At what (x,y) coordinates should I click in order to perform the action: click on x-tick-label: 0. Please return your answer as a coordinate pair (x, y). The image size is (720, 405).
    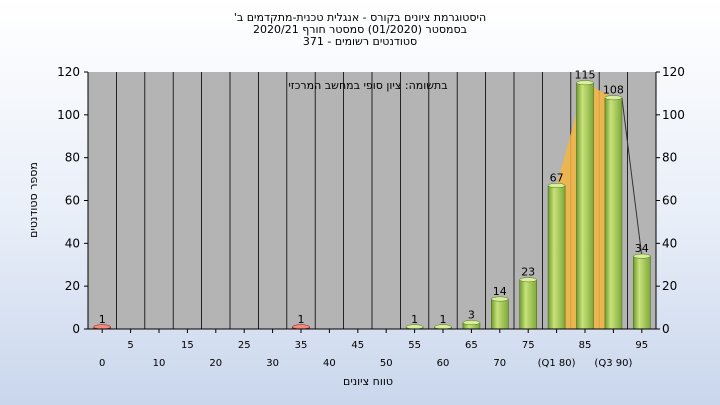
    Looking at the image, I should click on (102, 363).